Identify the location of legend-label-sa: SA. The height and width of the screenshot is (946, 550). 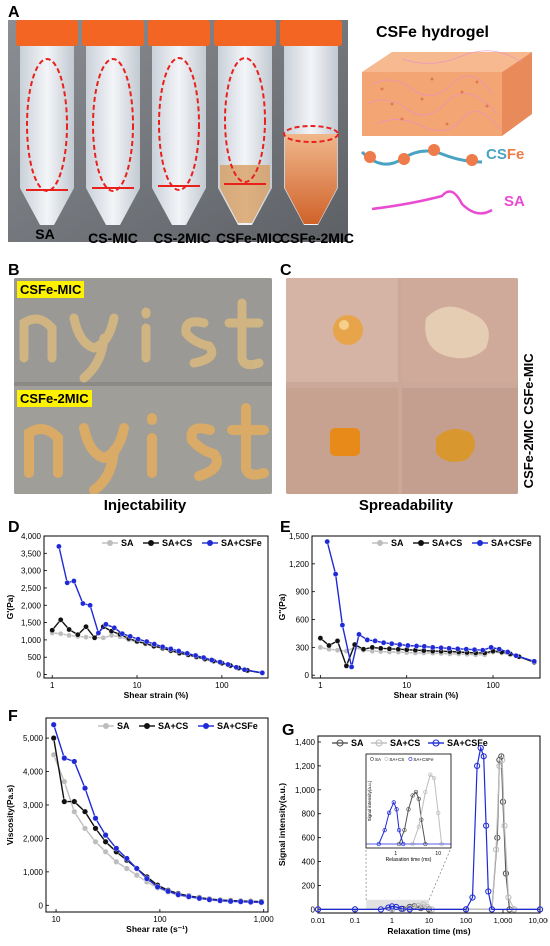
(397, 543).